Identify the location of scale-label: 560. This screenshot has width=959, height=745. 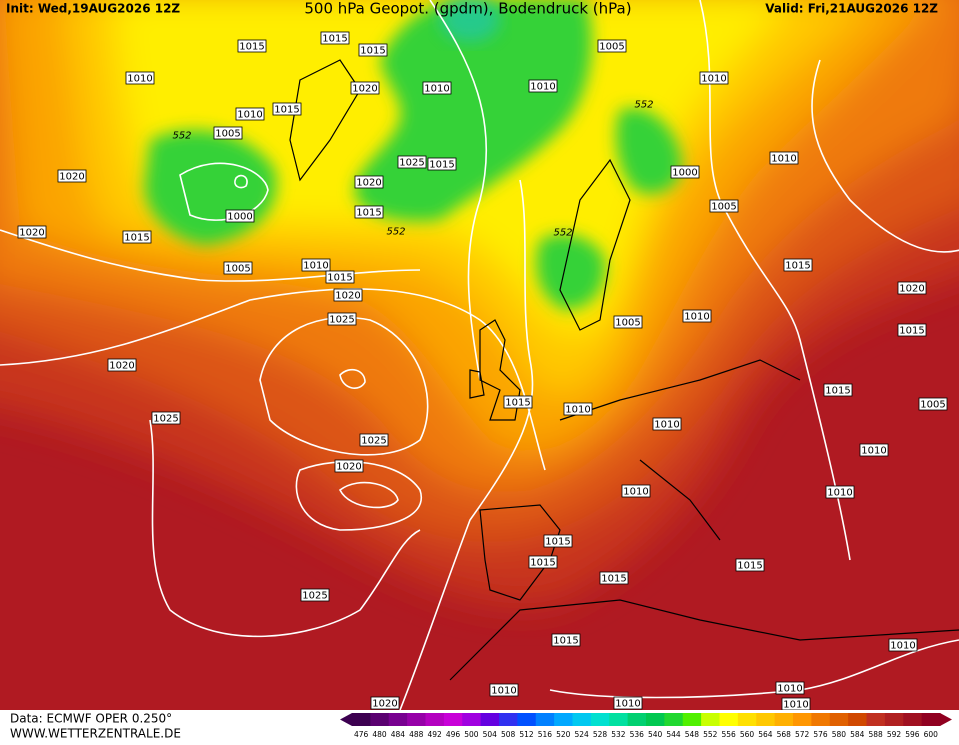
(747, 734).